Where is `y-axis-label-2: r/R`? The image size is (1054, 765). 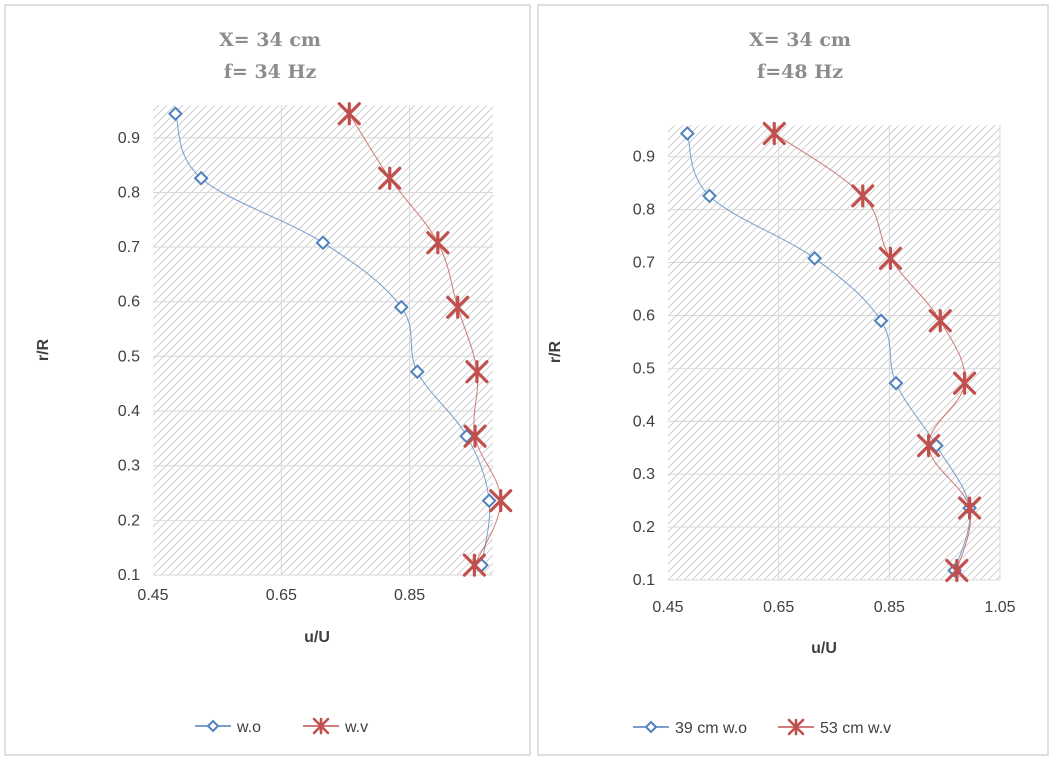
y-axis-label-2: r/R is located at coordinates (555, 351).